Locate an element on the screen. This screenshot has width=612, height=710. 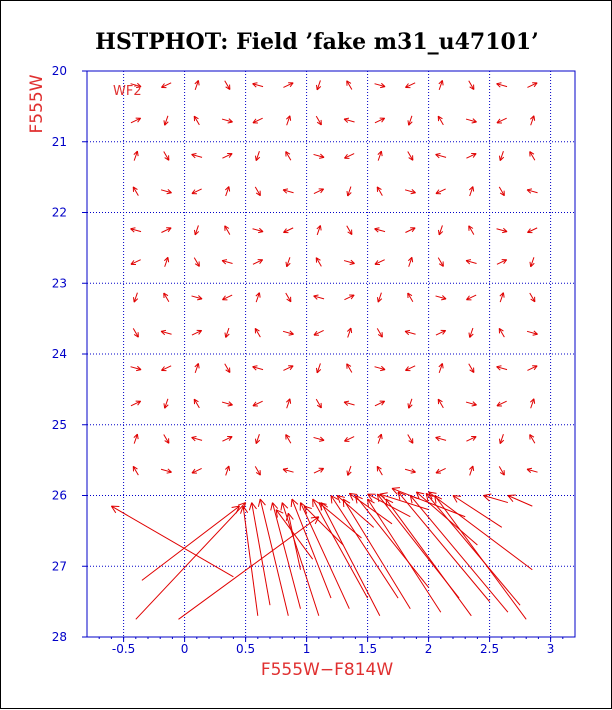
chart-title: HSTPHOT: Field ’fake m31_u47101’ is located at coordinates (317, 42).